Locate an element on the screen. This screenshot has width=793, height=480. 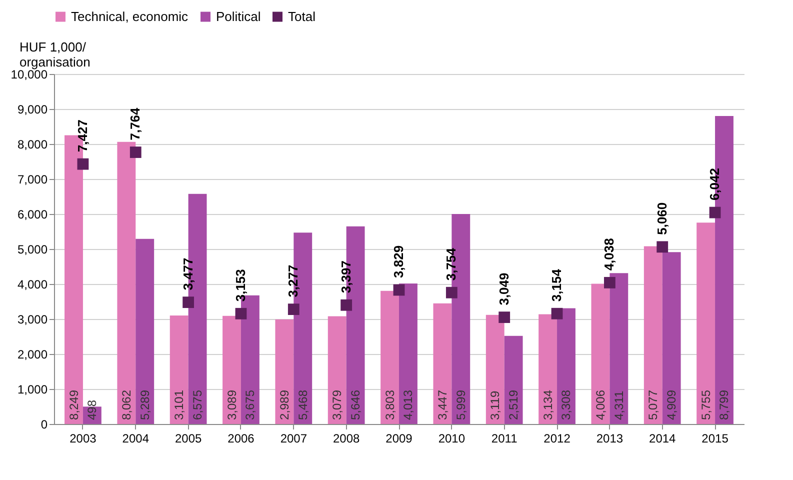
data-label: 4,006 is located at coordinates (600, 405).